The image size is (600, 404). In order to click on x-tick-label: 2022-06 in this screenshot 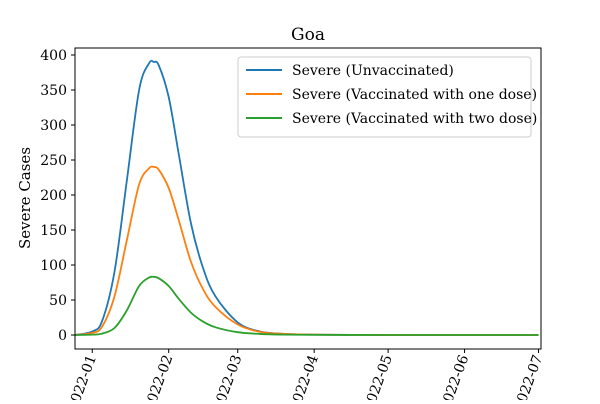, I will do `click(454, 376)`.